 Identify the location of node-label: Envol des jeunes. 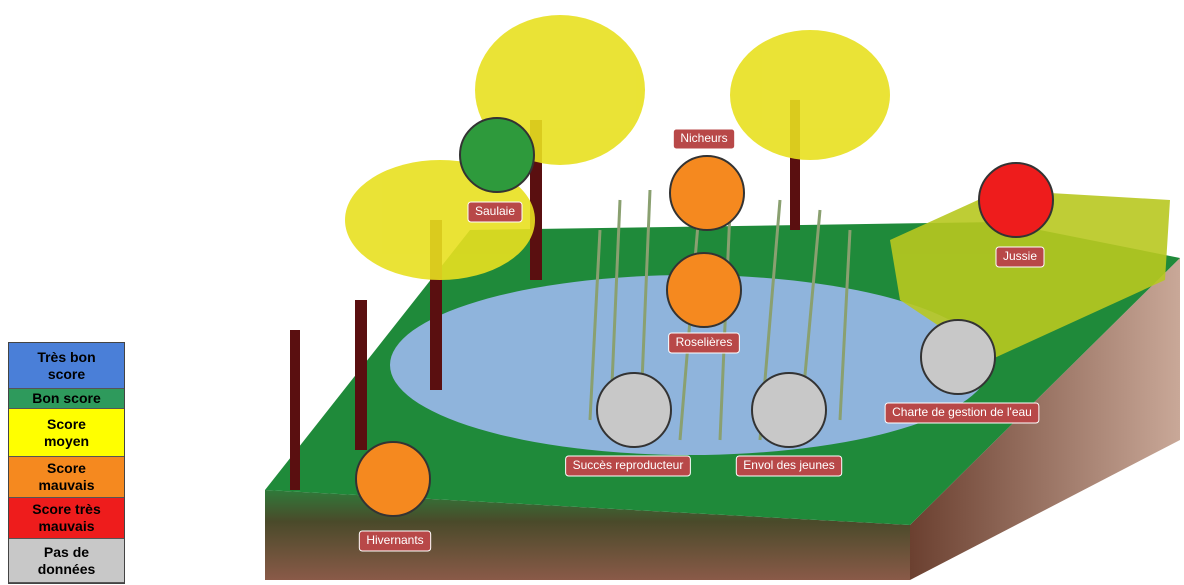
(788, 465).